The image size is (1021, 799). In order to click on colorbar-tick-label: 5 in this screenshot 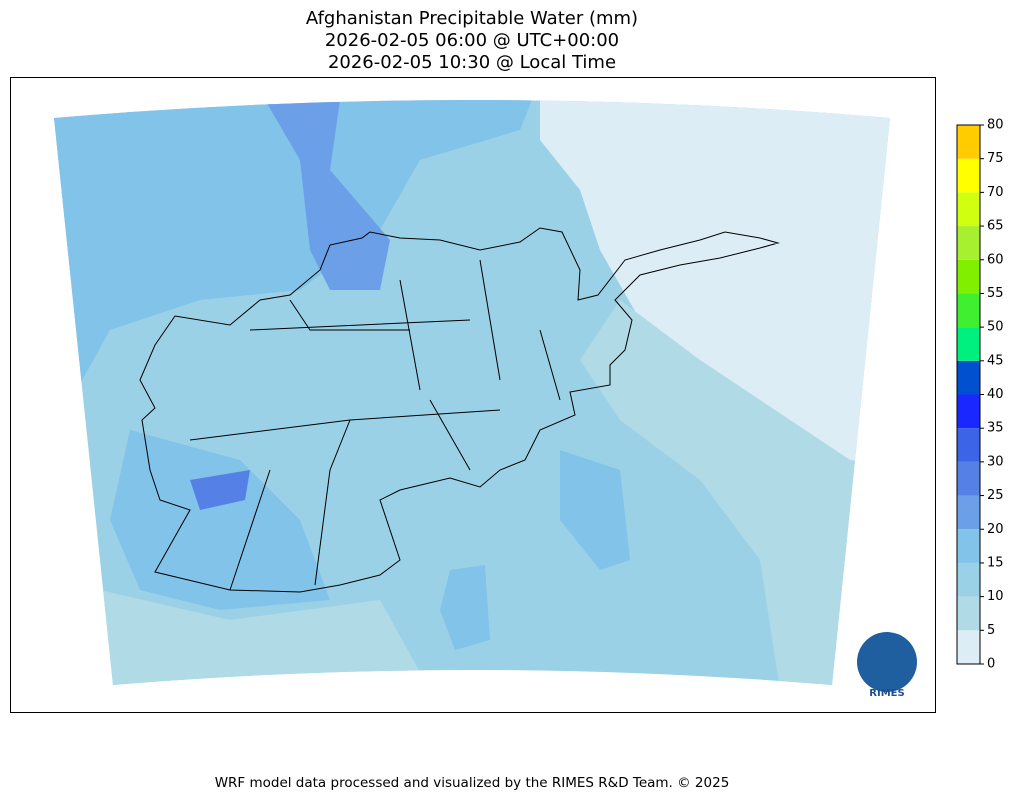, I will do `click(991, 630)`.